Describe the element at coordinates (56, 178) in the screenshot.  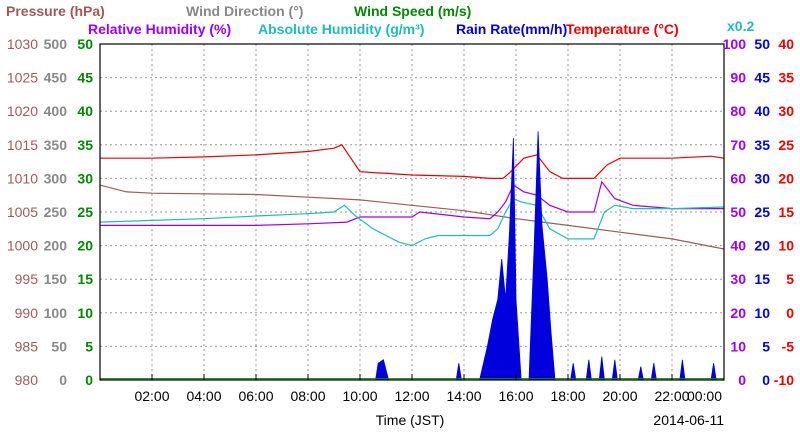
I see `y-tick-wind-direction: 300` at that location.